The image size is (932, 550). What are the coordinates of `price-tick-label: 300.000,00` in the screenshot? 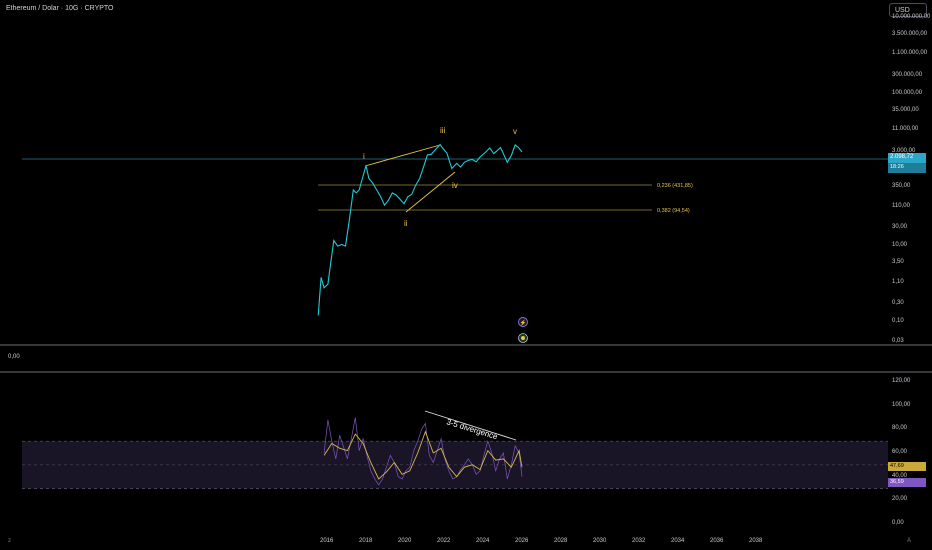 It's located at (907, 74).